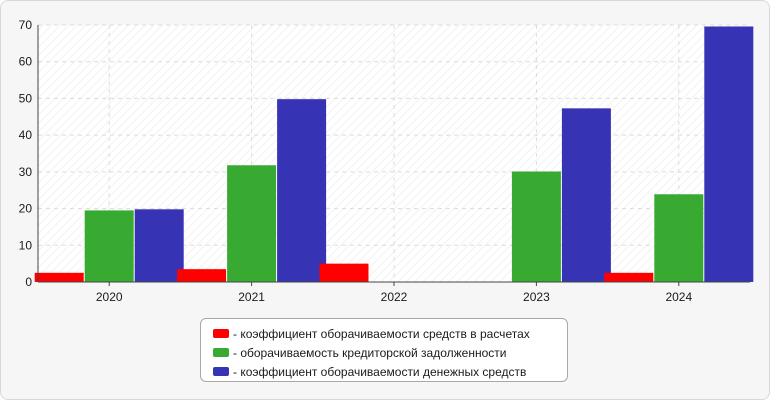 Image resolution: width=770 pixels, height=400 pixels. Describe the element at coordinates (221, 333) in the screenshot. I see `legend-swatch-red` at that location.